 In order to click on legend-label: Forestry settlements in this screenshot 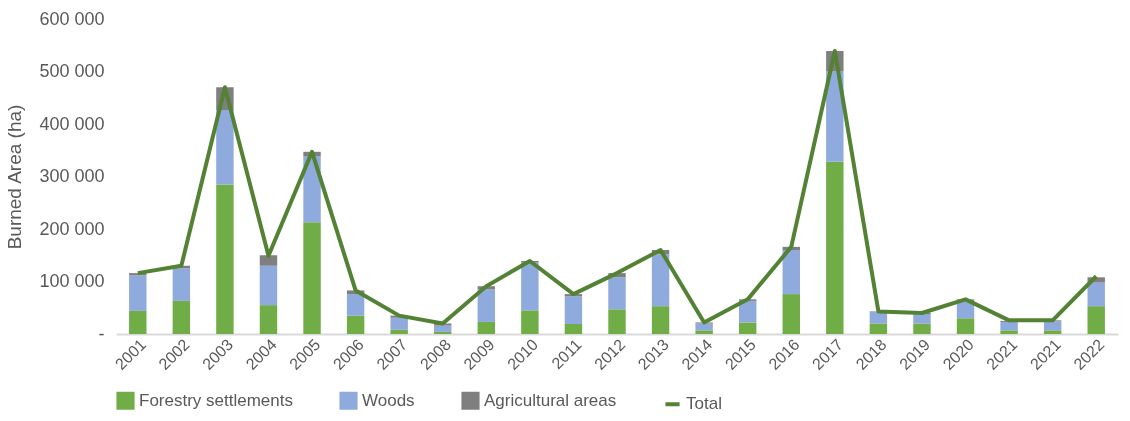, I will do `click(216, 400)`.